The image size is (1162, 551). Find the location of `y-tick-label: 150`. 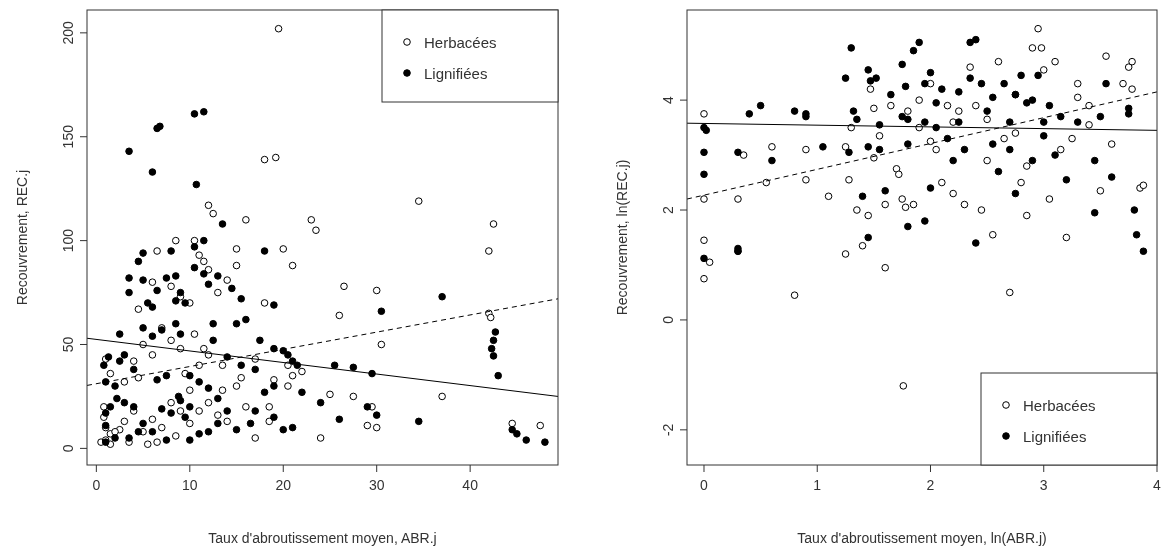

y-tick-label: 150 is located at coordinates (68, 136).